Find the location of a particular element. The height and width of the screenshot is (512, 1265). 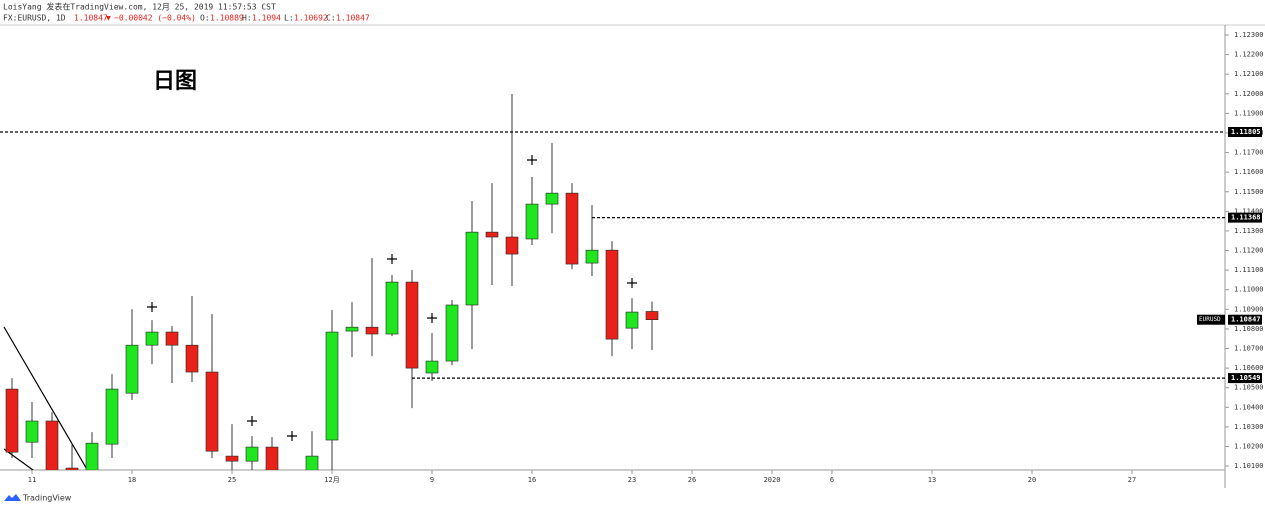

y-tick-label: 1.10900 is located at coordinates (1249, 309).